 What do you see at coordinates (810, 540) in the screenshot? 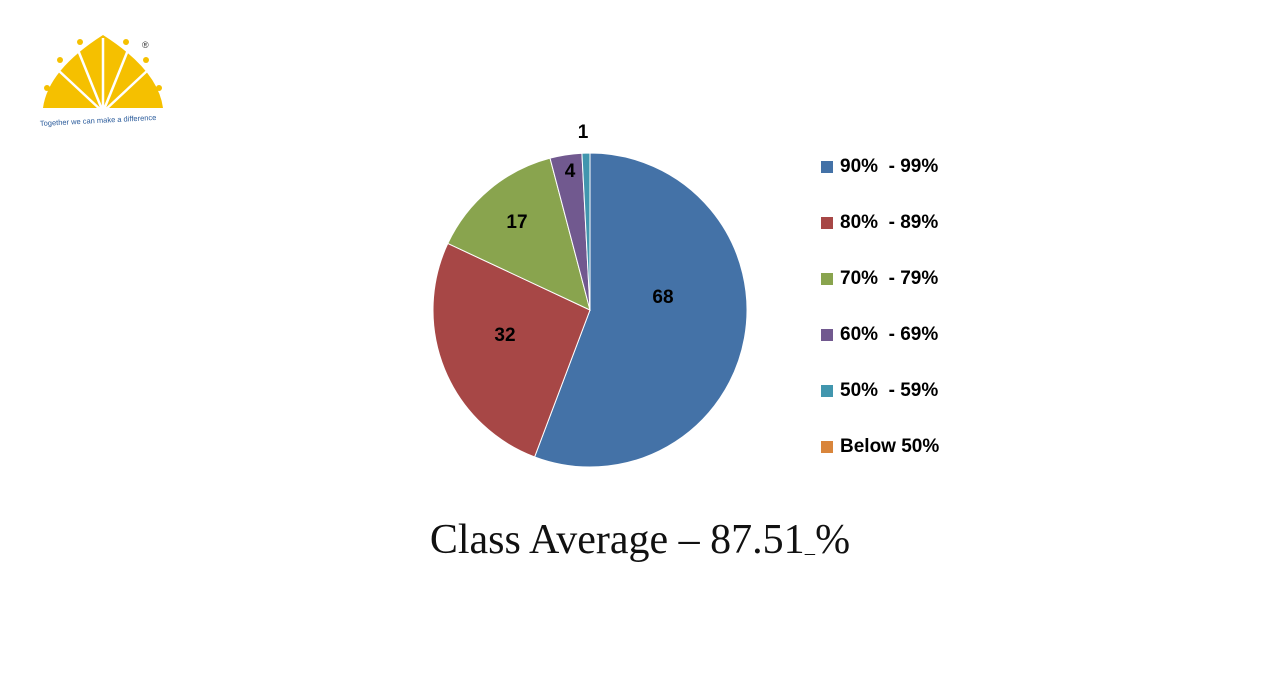
I see `caption-underlined-space` at bounding box center [810, 540].